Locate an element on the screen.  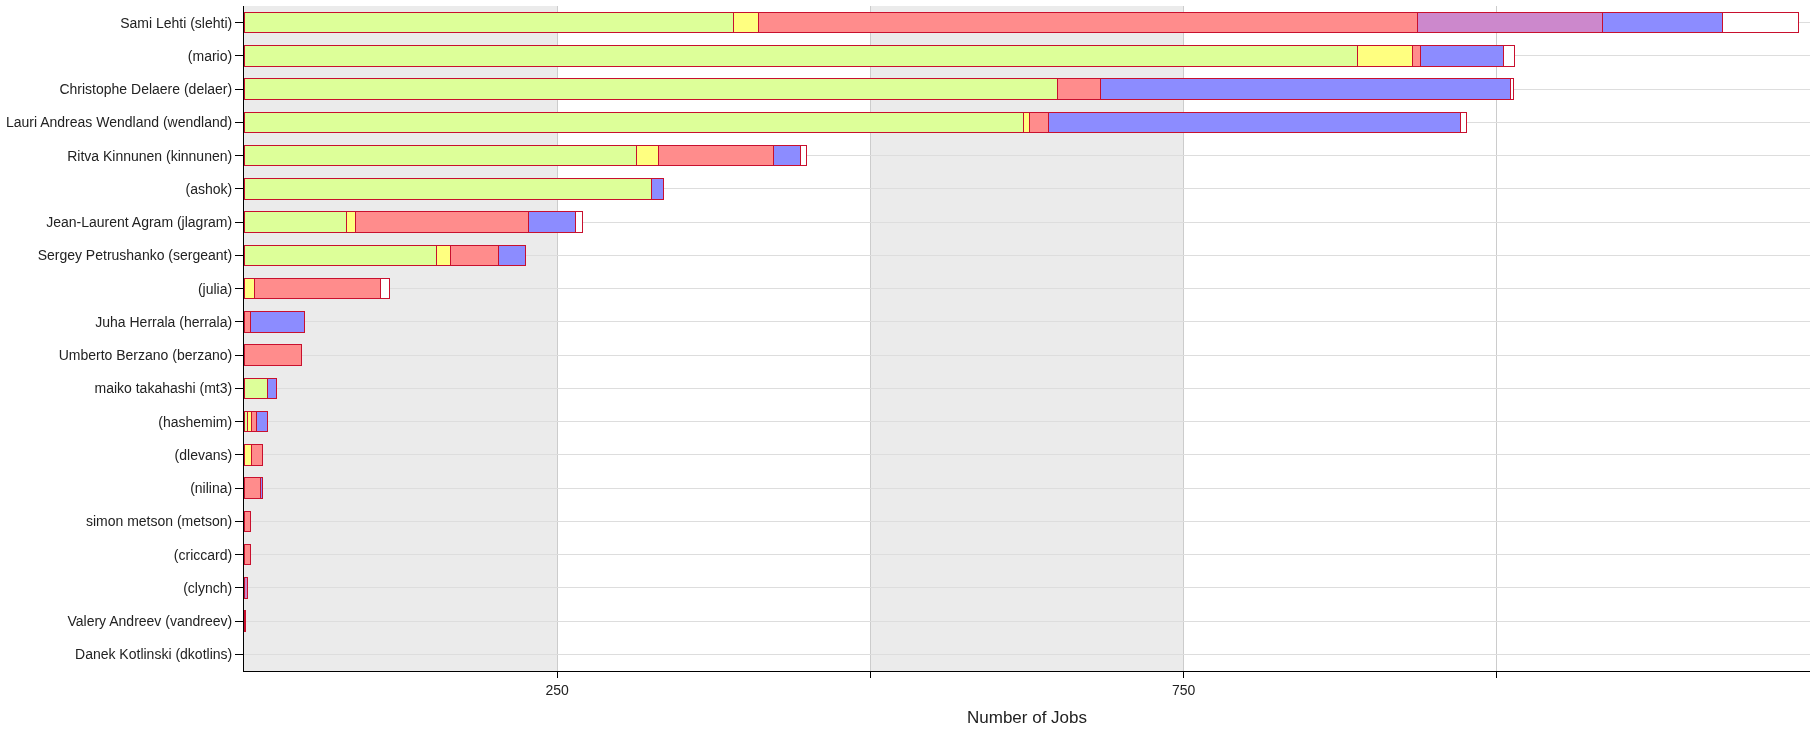
y-tick-label: (dlevans) is located at coordinates (203, 454).